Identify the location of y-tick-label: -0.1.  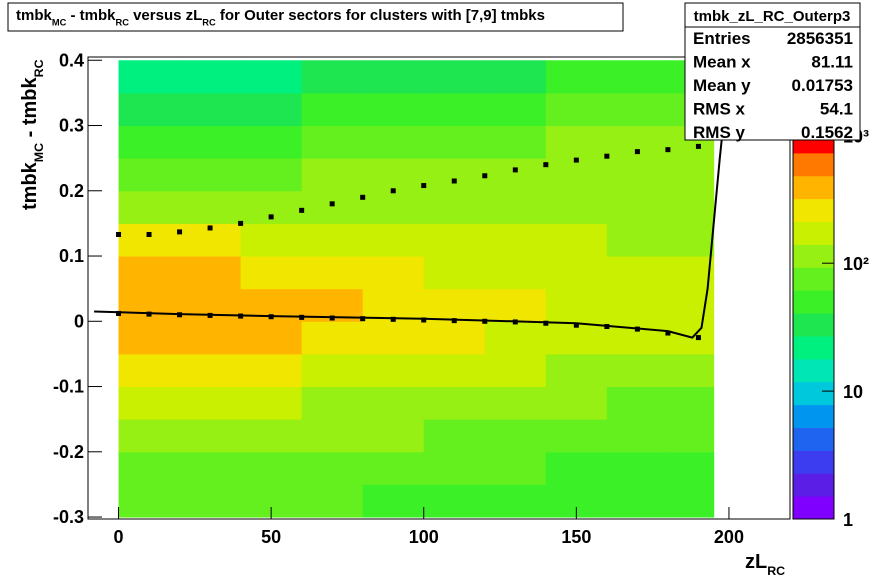
(68, 387).